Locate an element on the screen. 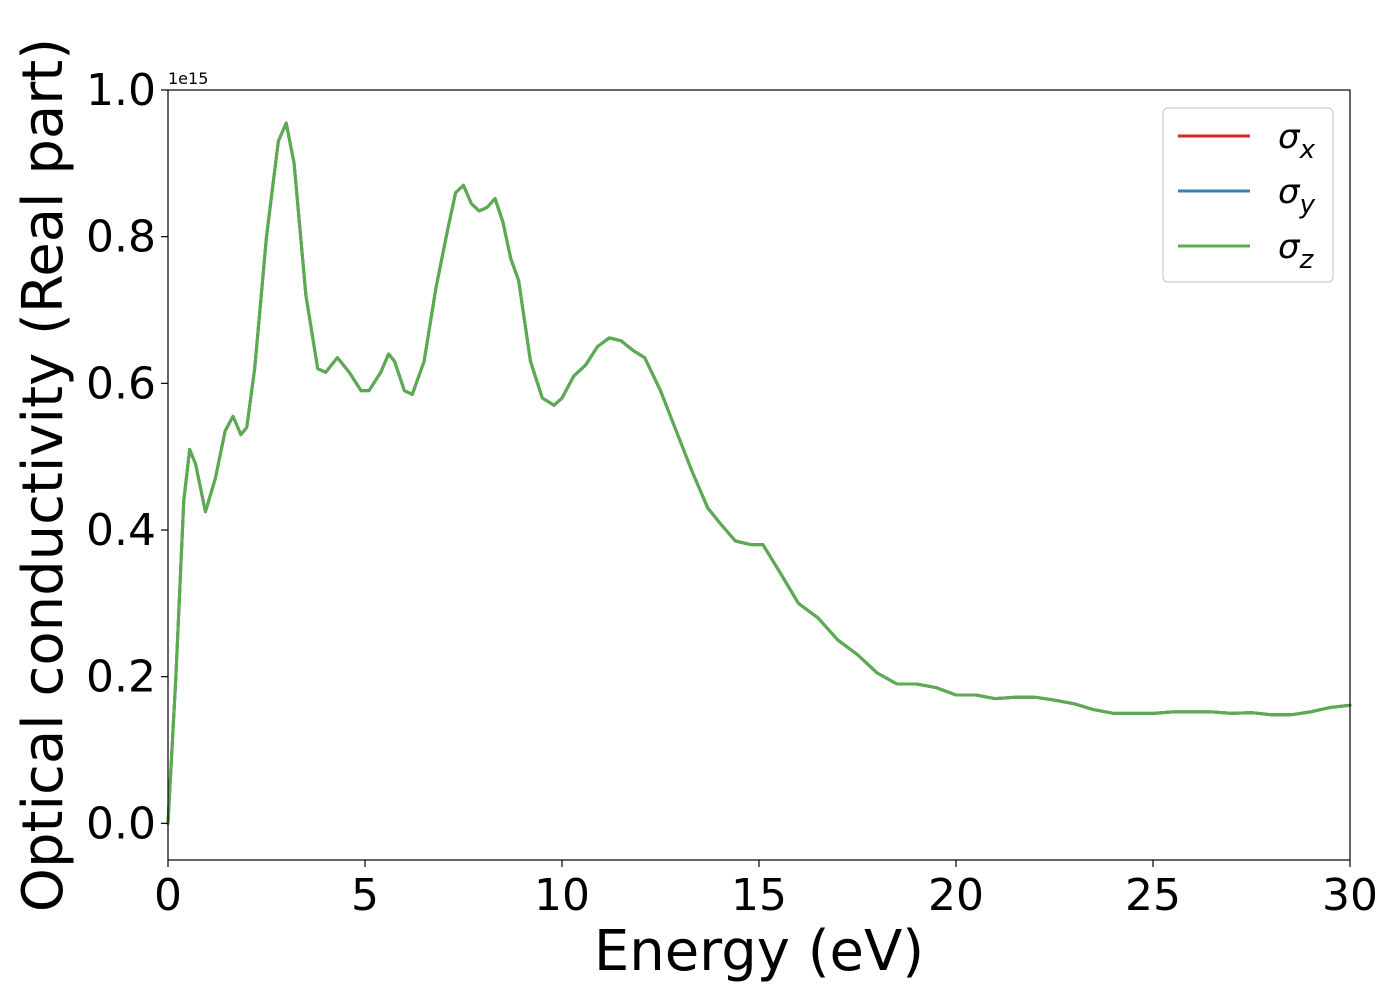  legend-label: σx is located at coordinates (1297, 141).